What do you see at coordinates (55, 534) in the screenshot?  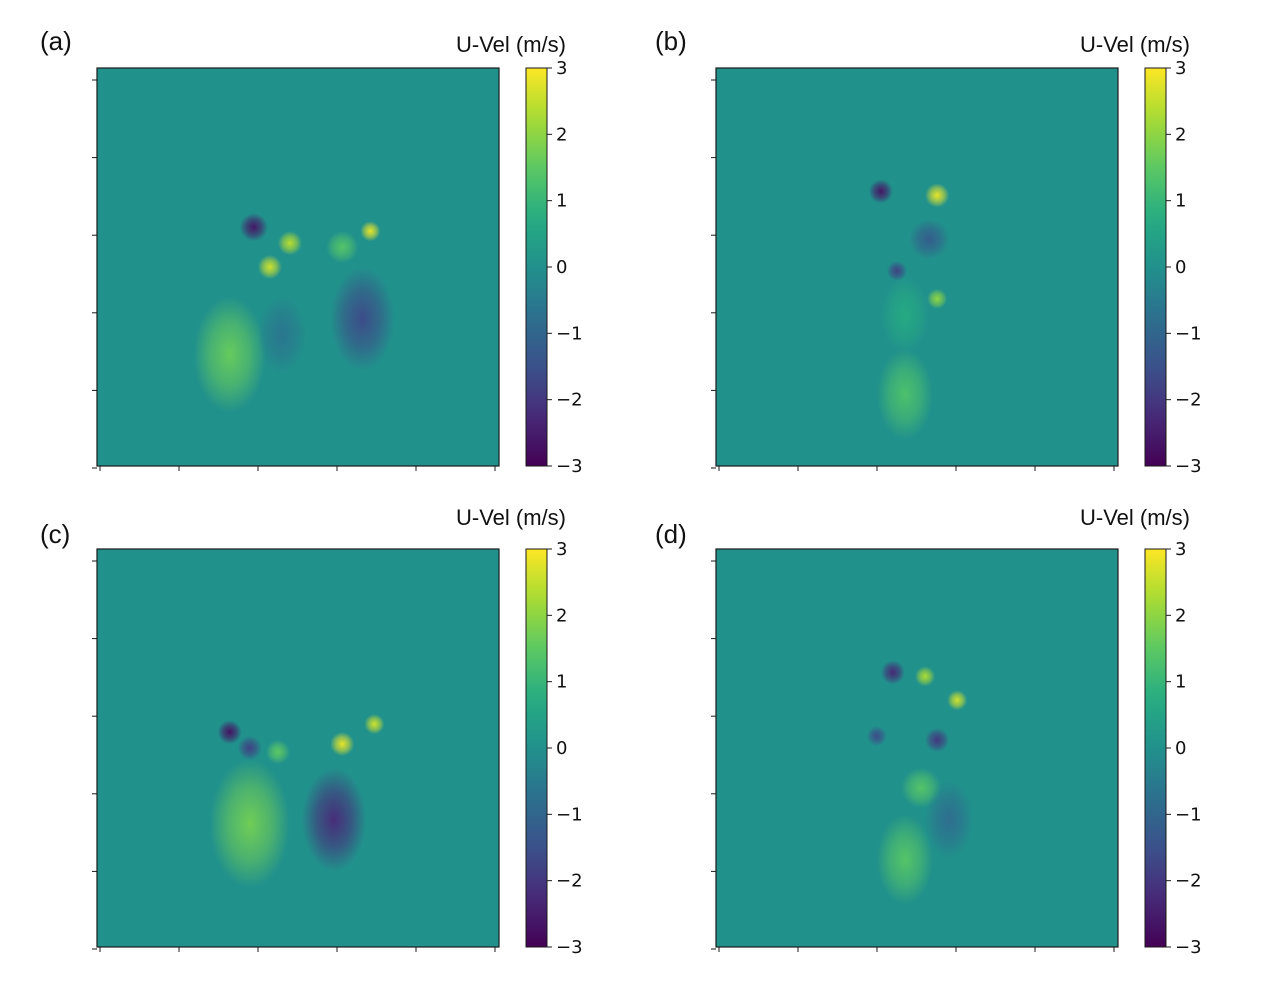 I see `panel-label: (c)` at bounding box center [55, 534].